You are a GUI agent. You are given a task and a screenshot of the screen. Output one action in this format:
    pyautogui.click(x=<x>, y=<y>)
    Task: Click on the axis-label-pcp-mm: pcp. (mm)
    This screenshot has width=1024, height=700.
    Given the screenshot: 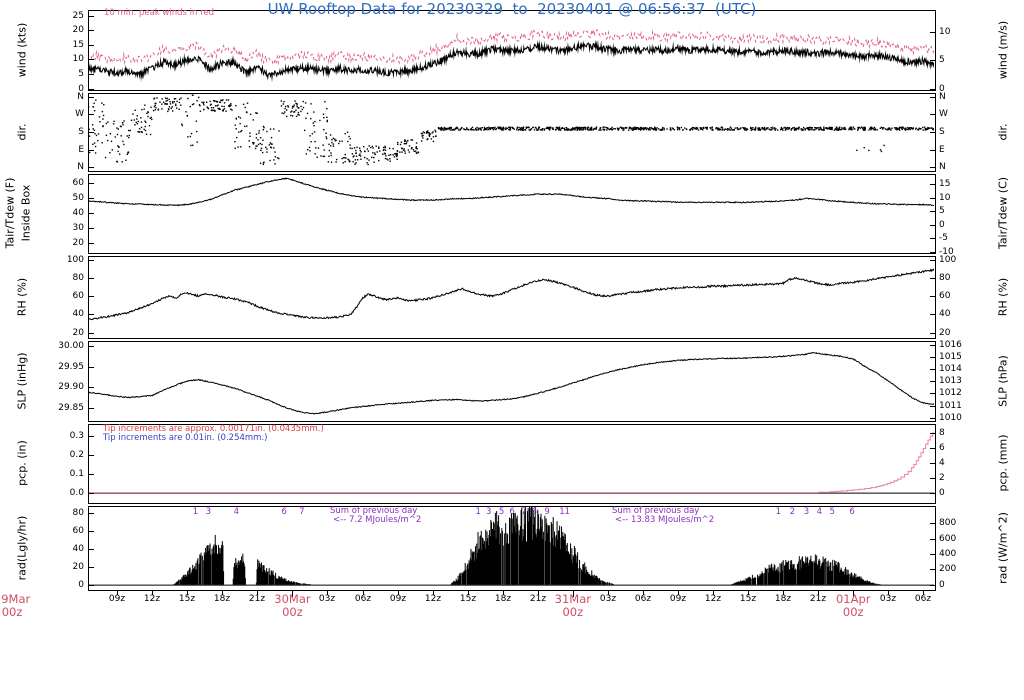 What is the action you would take?
    pyautogui.click(x=1003, y=463)
    